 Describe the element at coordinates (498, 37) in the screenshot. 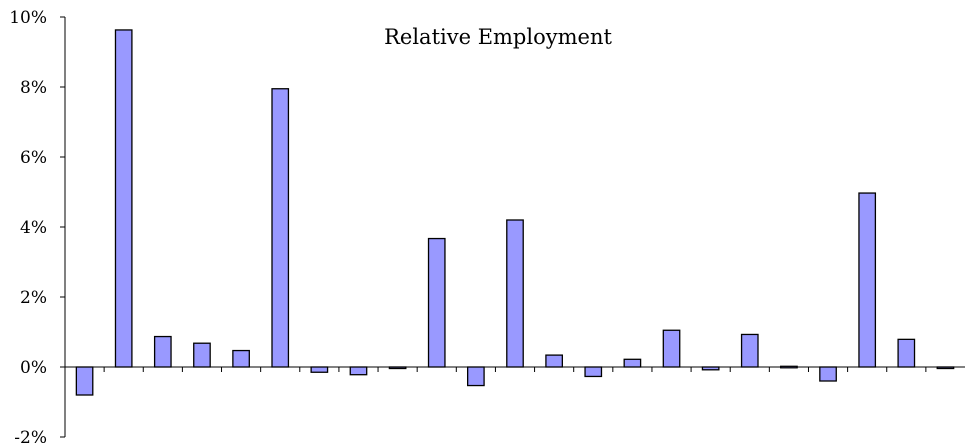

I see `chart-title: Relative Employment` at that location.